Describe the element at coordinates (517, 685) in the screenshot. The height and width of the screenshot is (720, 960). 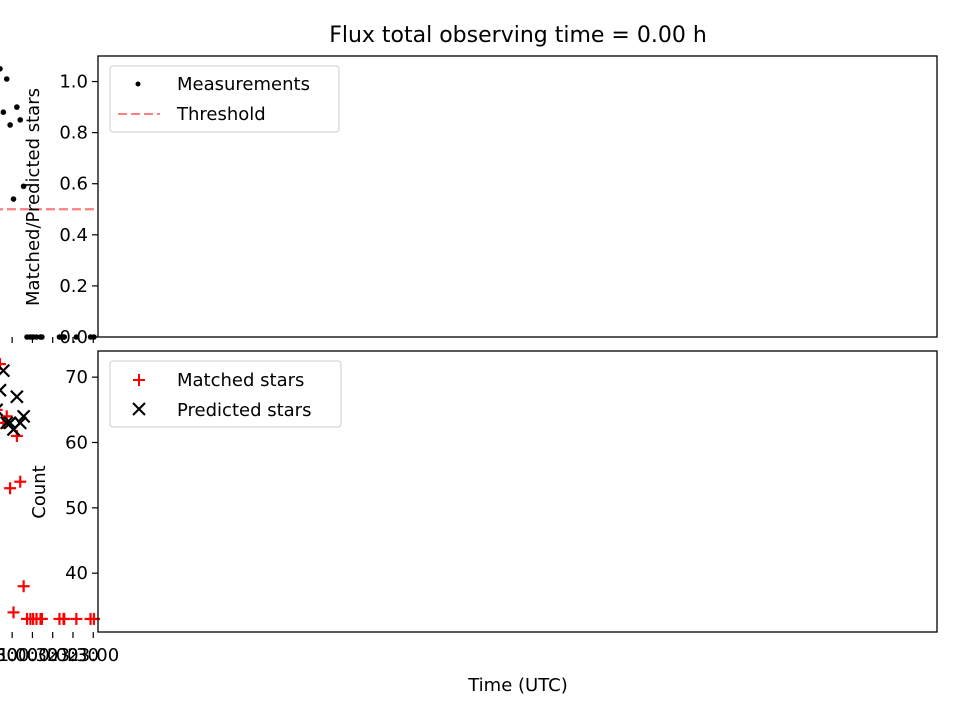
I see `bottom-x-axis-label: Time (UTC)` at that location.